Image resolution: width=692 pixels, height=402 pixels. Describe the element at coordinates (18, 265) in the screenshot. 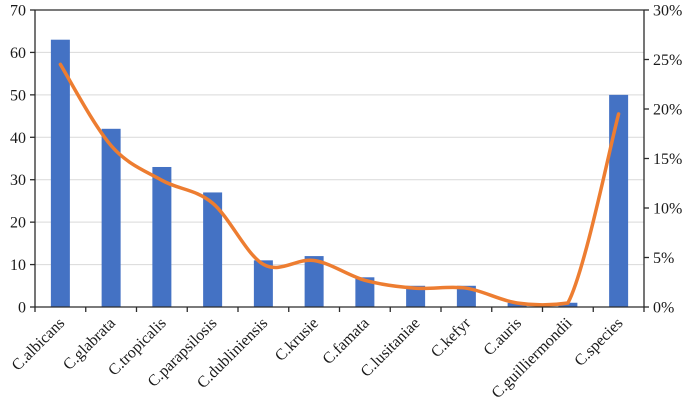

I see `left-axis-label-10: 10` at that location.